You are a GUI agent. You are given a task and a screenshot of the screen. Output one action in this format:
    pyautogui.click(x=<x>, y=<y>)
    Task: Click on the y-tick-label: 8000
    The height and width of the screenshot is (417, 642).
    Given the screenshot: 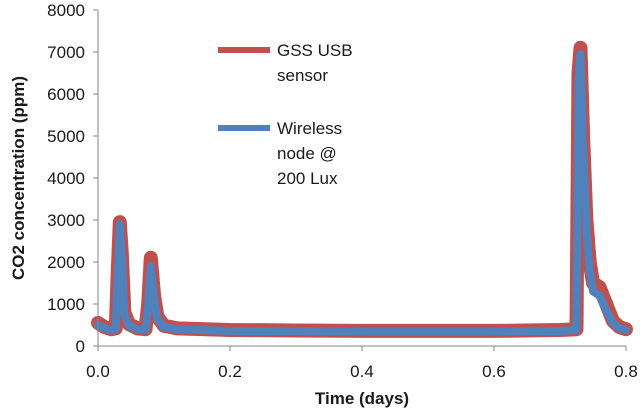 What is the action you would take?
    pyautogui.click(x=66, y=10)
    